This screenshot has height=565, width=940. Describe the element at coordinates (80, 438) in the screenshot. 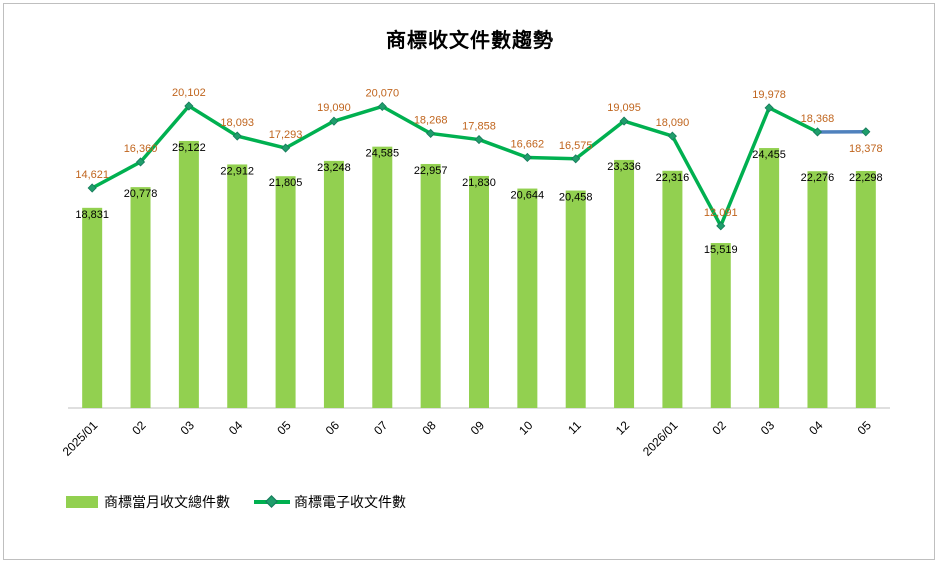

I see `x-tick-label-0: 2025/01` at that location.